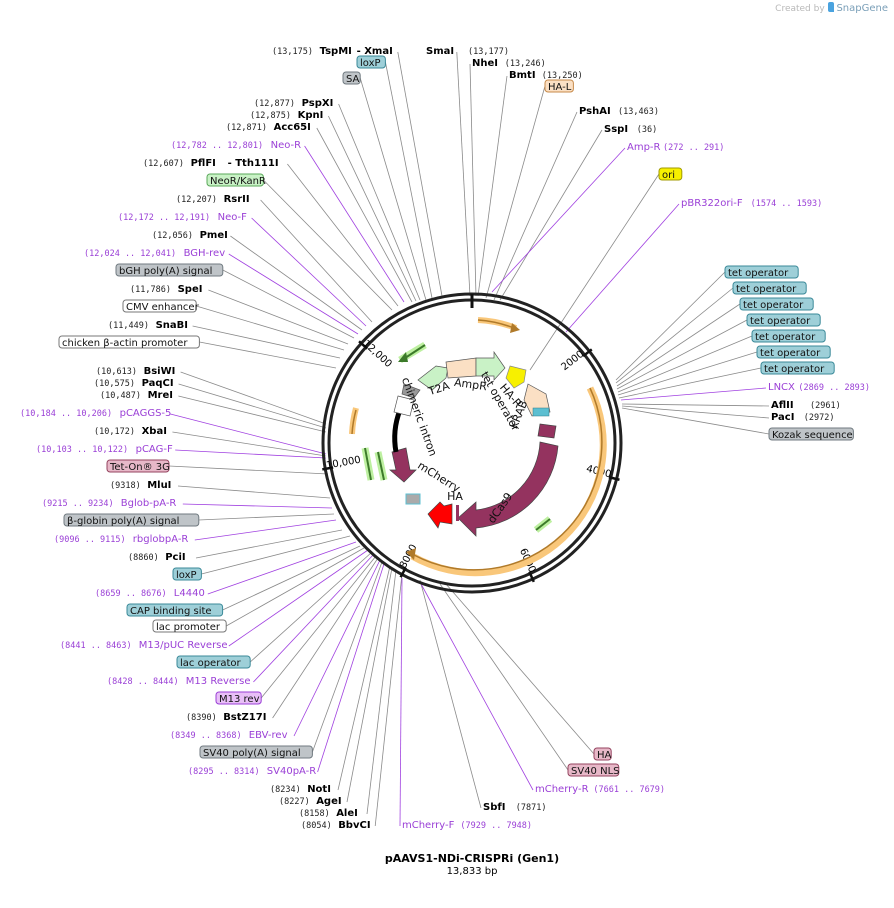  What do you see at coordinates (328, 813) in the screenshot?
I see `enzyme-label-alei: (8158) AleI` at bounding box center [328, 813].